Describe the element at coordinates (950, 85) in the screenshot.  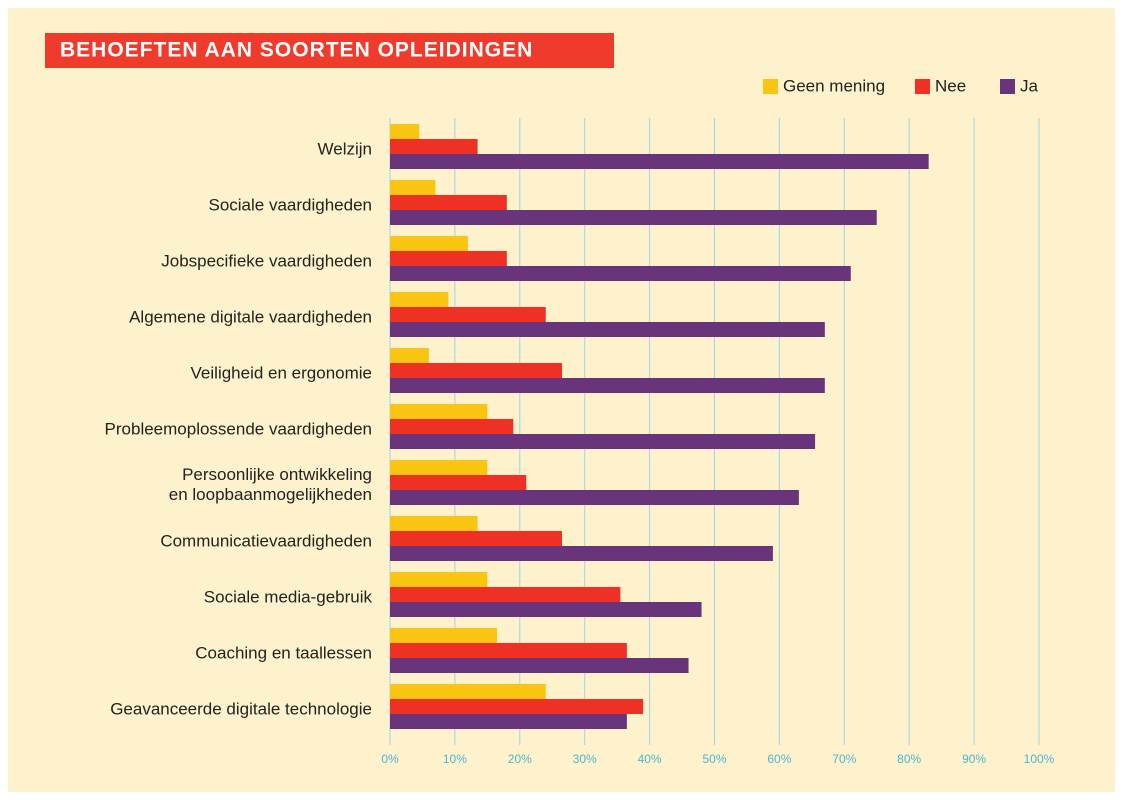
I see `legend-label: Nee` at that location.